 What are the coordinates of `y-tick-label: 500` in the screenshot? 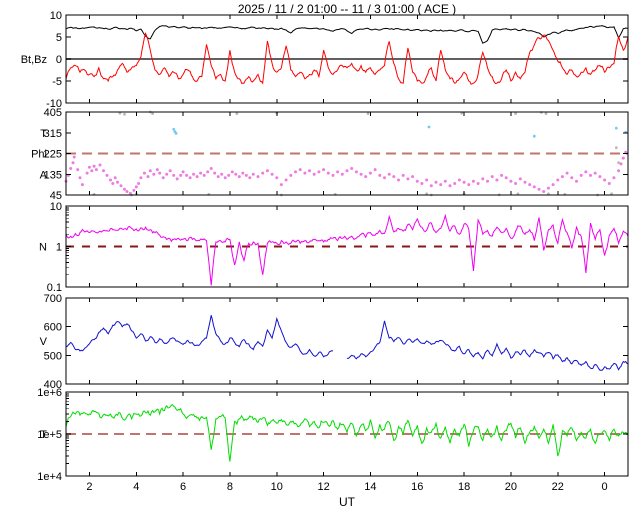 It's located at (53, 356).